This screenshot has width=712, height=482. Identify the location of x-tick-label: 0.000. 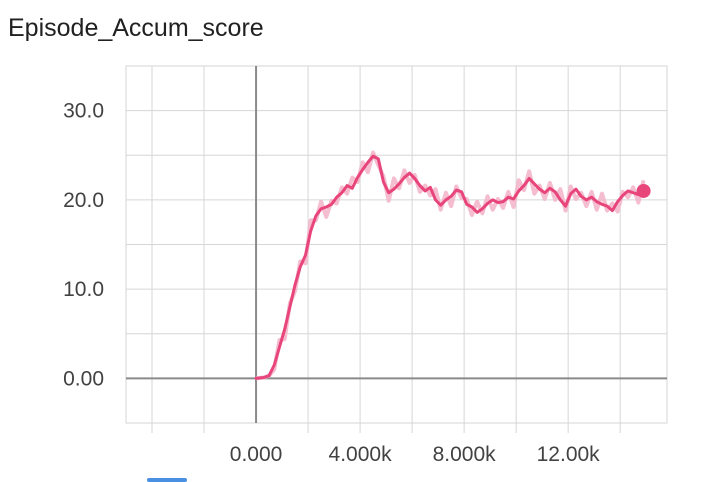
(256, 454).